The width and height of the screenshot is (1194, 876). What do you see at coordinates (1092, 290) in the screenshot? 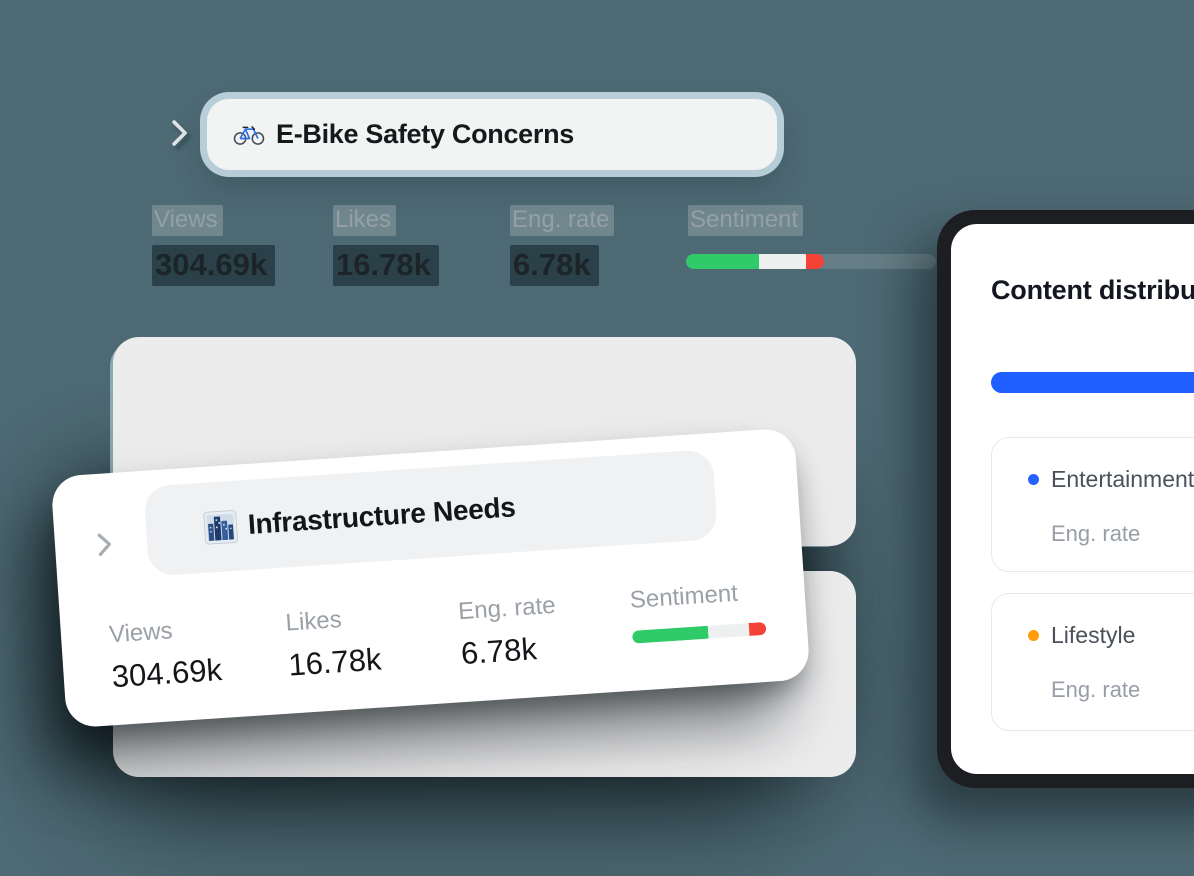
I see `panel-title: Content distribution` at bounding box center [1092, 290].